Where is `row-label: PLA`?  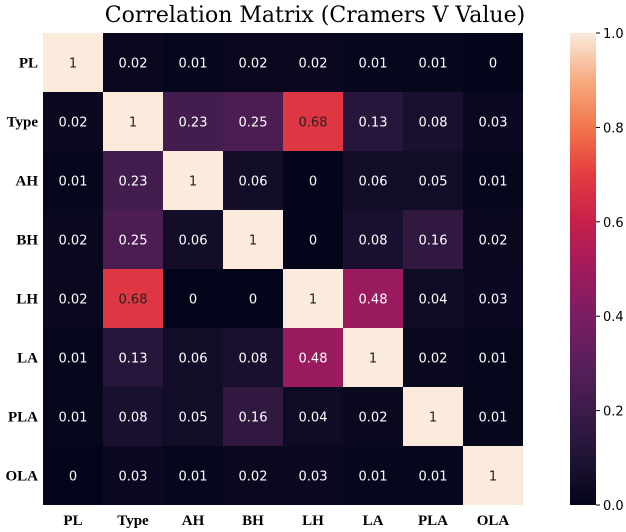 row-label: PLA is located at coordinates (23, 418).